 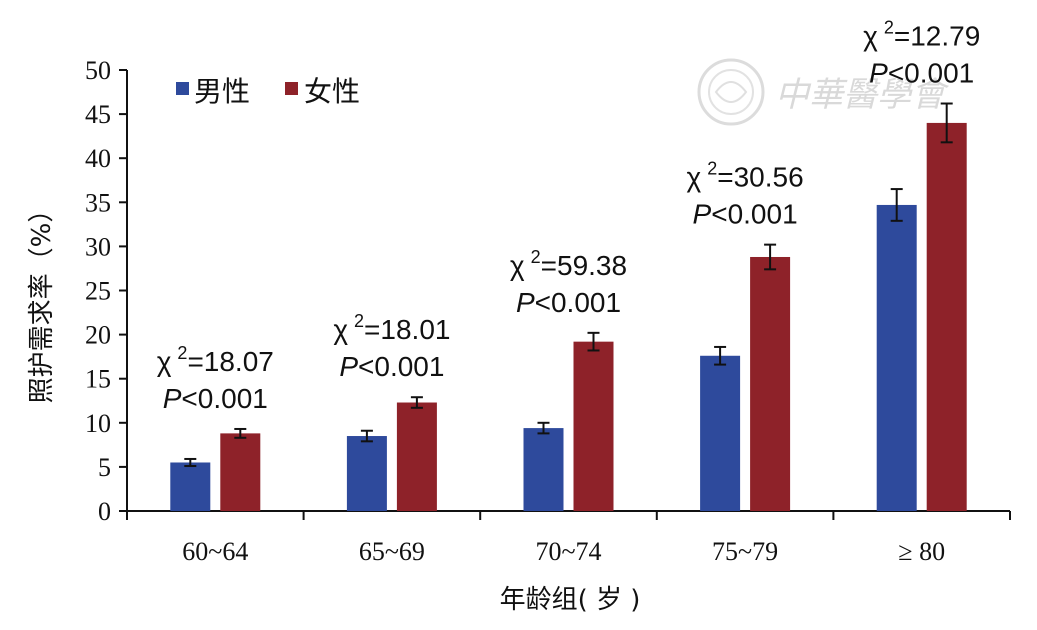 What do you see at coordinates (98, 70) in the screenshot?
I see `y-tick-label: 50` at bounding box center [98, 70].